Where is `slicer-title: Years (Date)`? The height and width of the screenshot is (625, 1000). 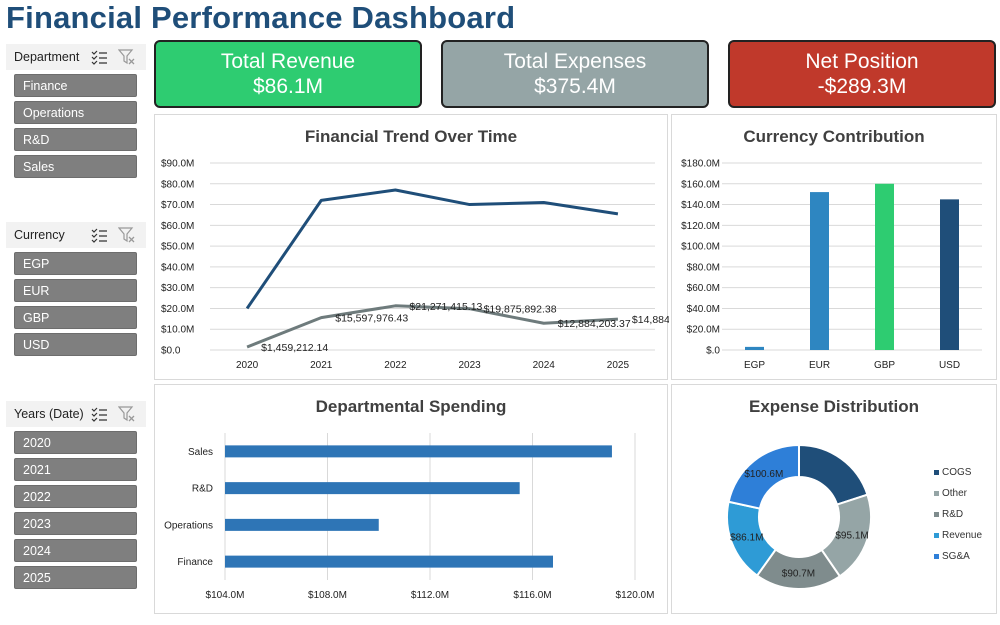
slicer-title: Years (Date) is located at coordinates (49, 414).